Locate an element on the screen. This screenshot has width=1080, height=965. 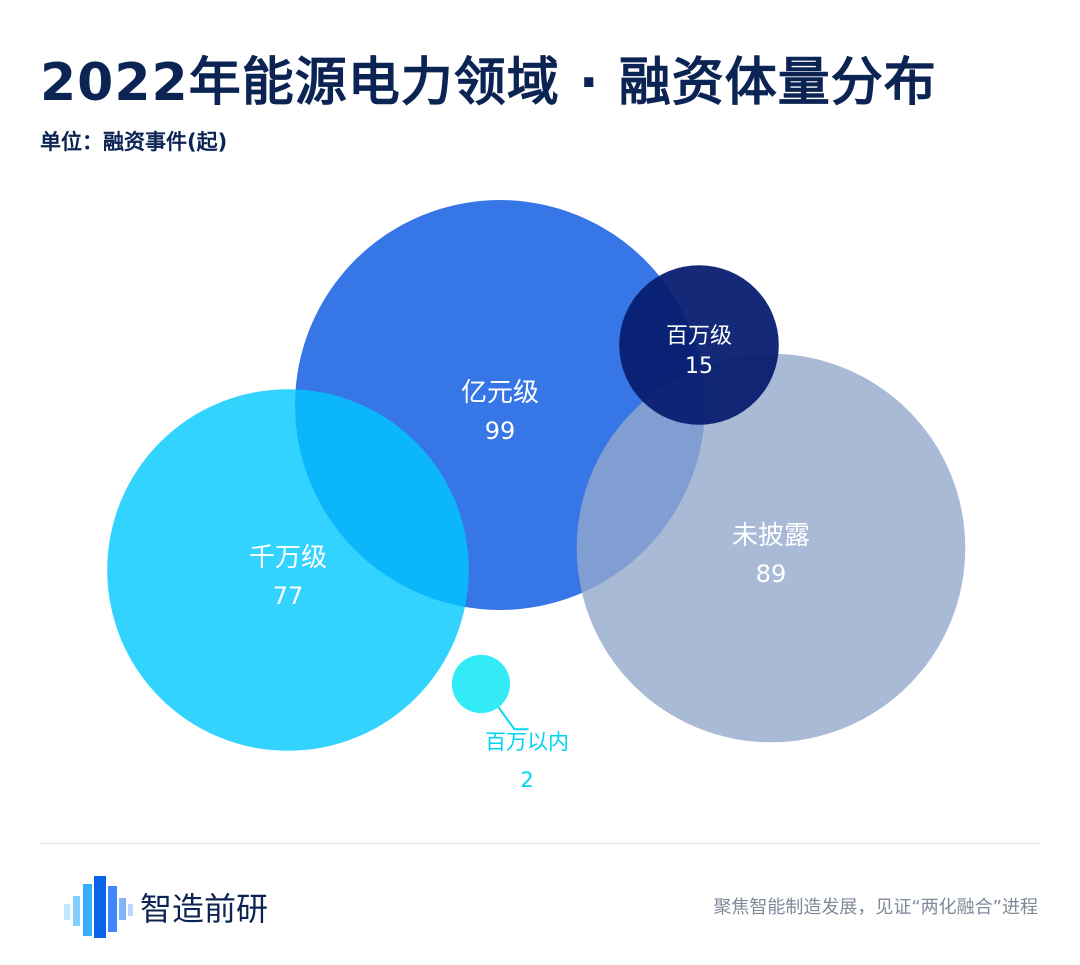
bubble-label-3: 未披露 is located at coordinates (771, 536).